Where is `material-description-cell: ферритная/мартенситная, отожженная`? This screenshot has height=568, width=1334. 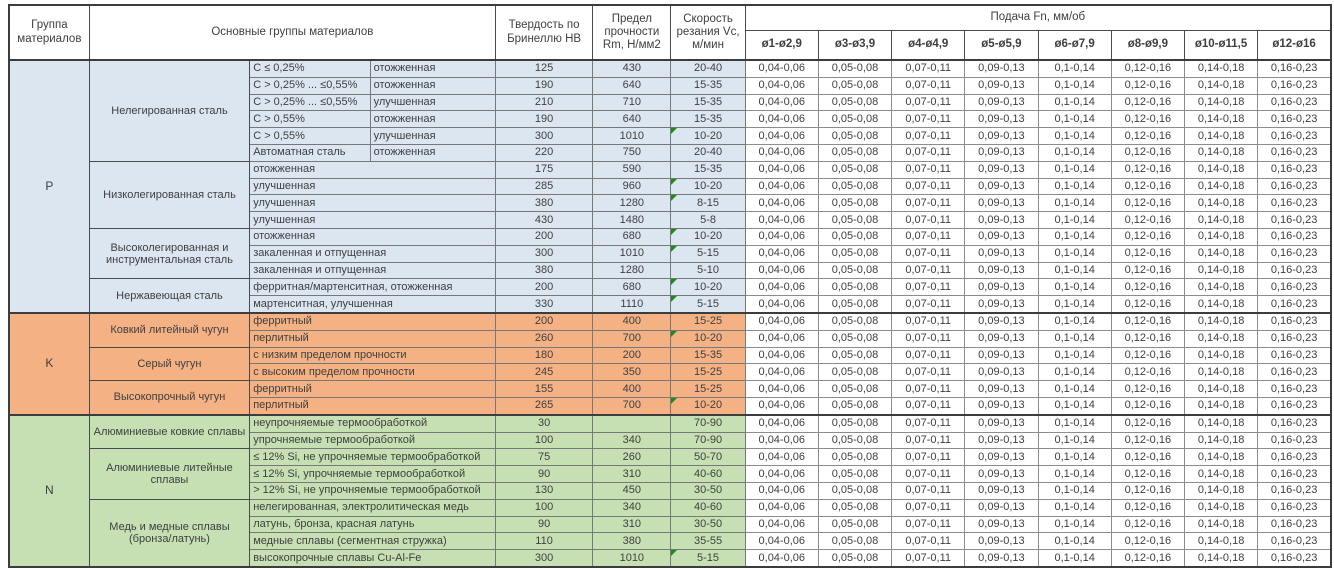 material-description-cell: ферритная/мартенситная, отожженная is located at coordinates (372, 287).